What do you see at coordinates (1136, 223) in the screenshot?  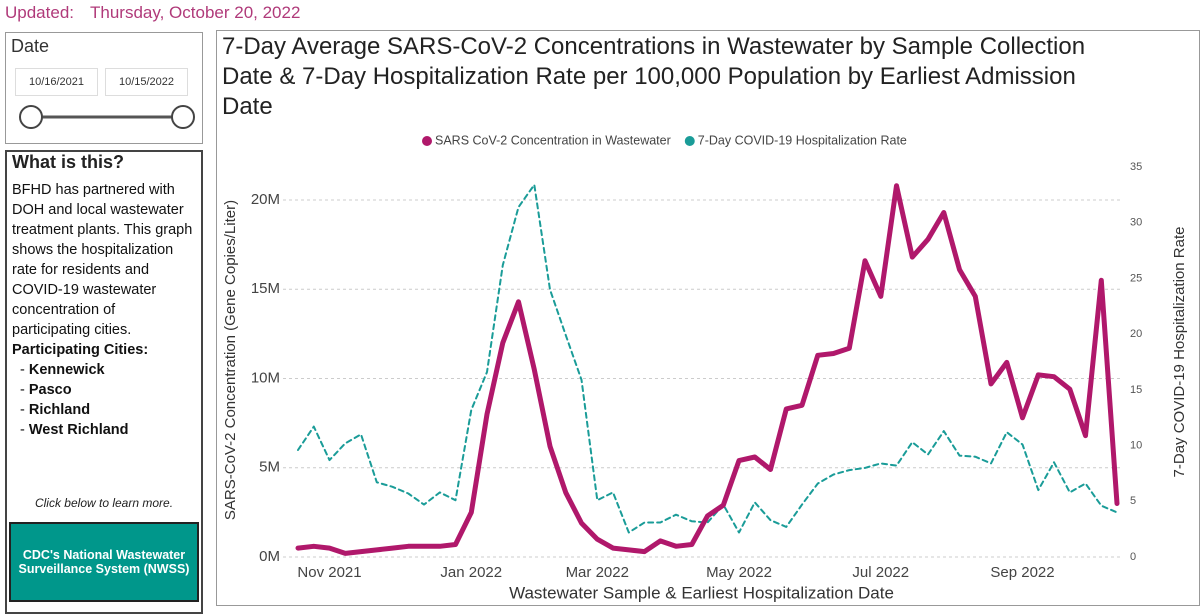 I see `y2-tick-label: 30` at bounding box center [1136, 223].